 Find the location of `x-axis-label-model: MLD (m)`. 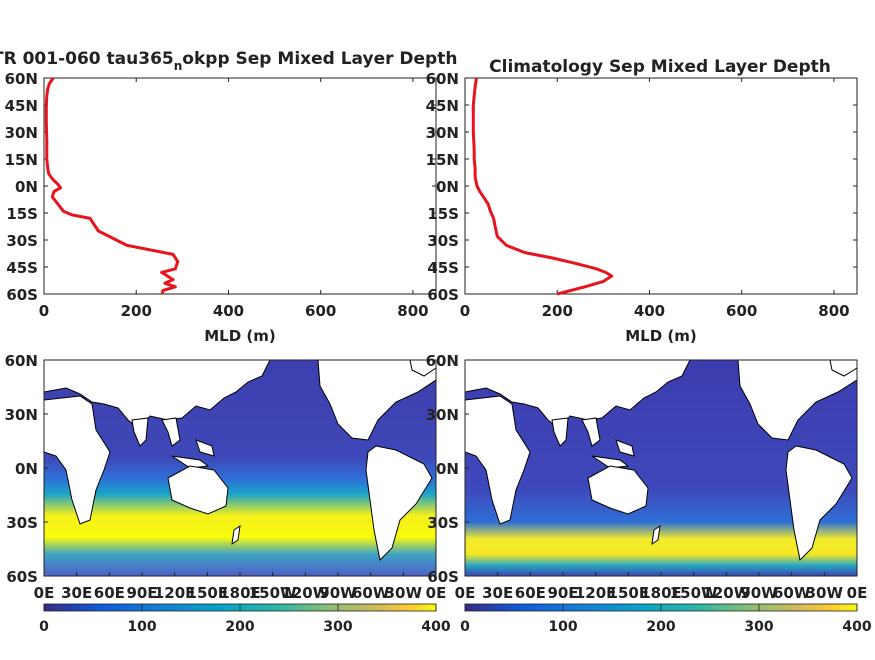

x-axis-label-model: MLD (m) is located at coordinates (240, 336).